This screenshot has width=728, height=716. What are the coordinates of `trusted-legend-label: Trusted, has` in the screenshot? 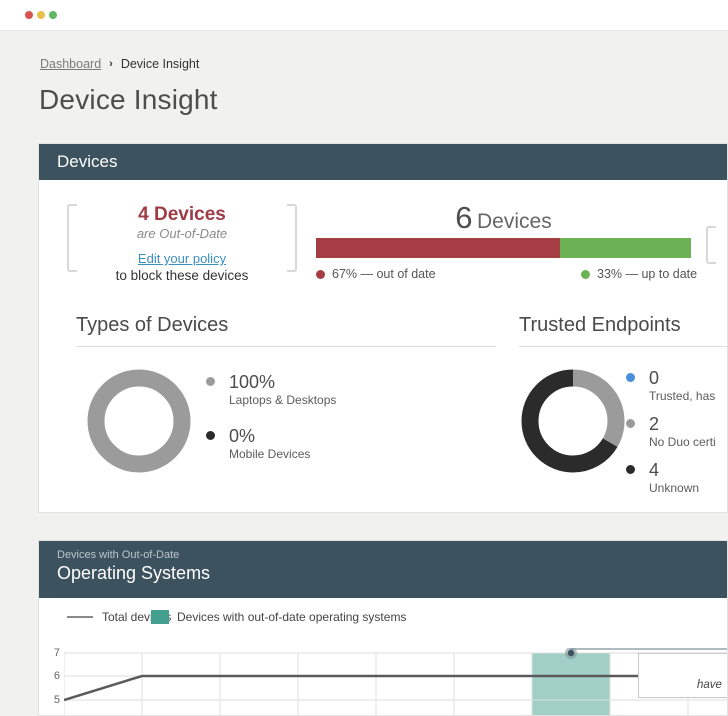 It's located at (682, 396).